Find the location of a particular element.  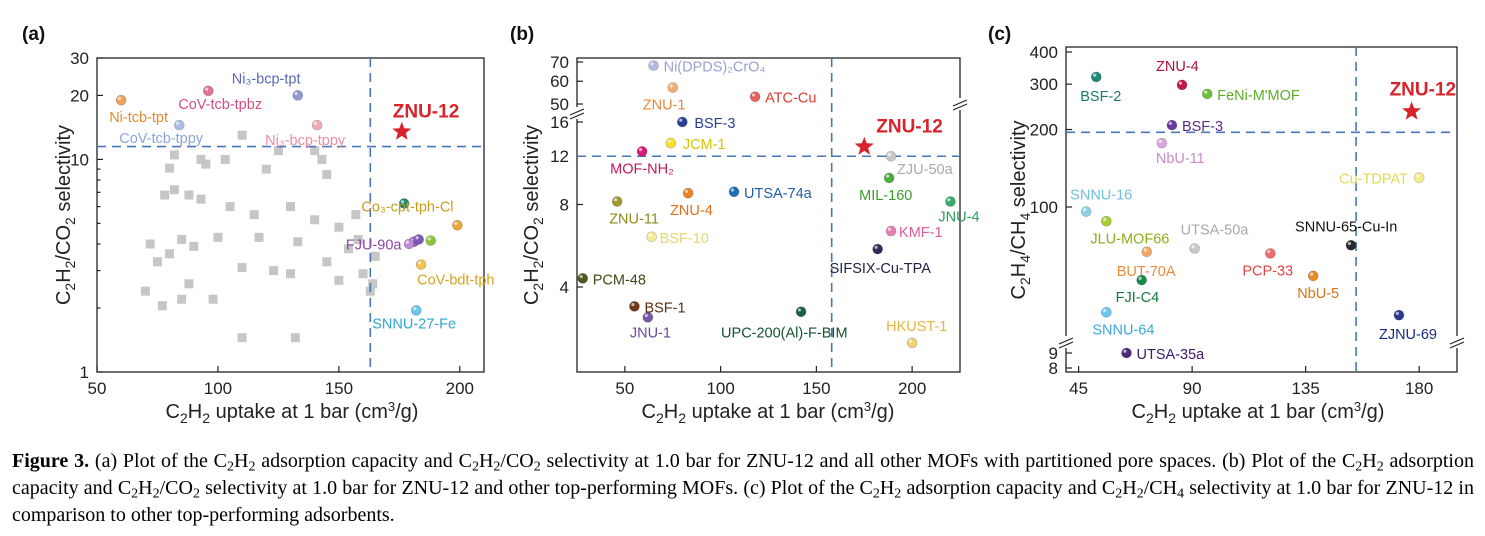

point-ATC-Cu is located at coordinates (755, 97).